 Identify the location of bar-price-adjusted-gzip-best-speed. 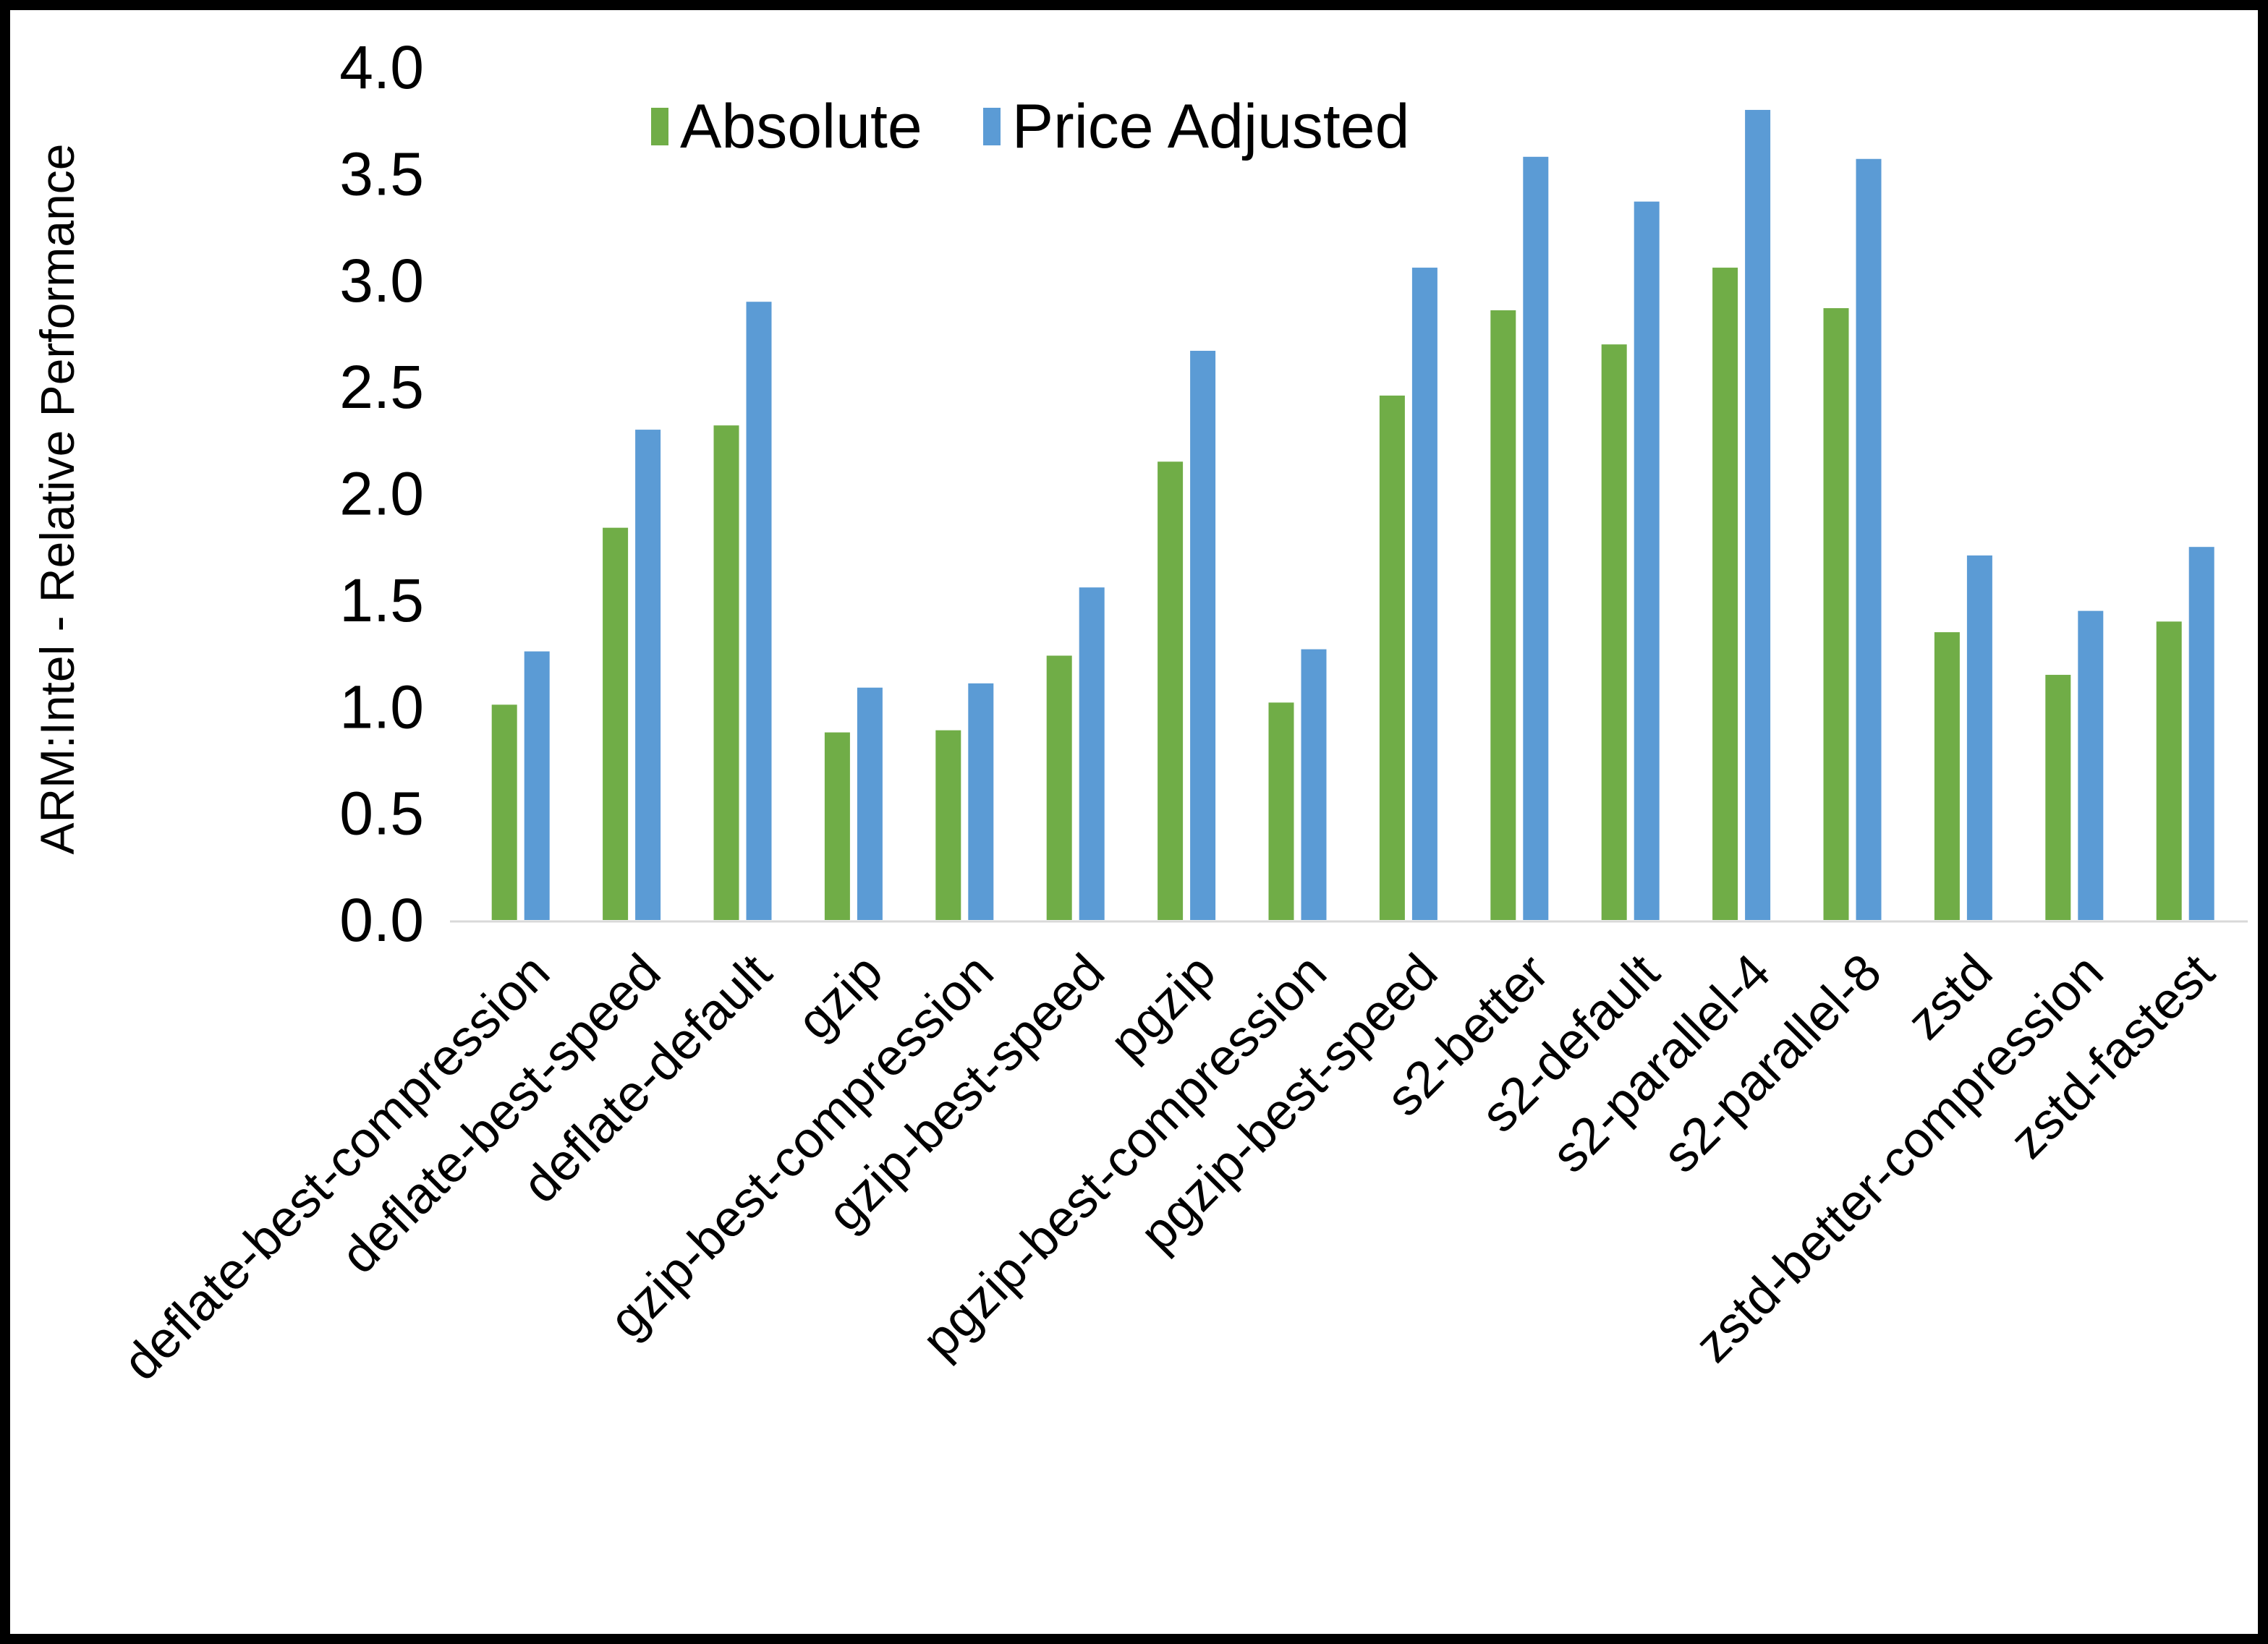
(1092, 753).